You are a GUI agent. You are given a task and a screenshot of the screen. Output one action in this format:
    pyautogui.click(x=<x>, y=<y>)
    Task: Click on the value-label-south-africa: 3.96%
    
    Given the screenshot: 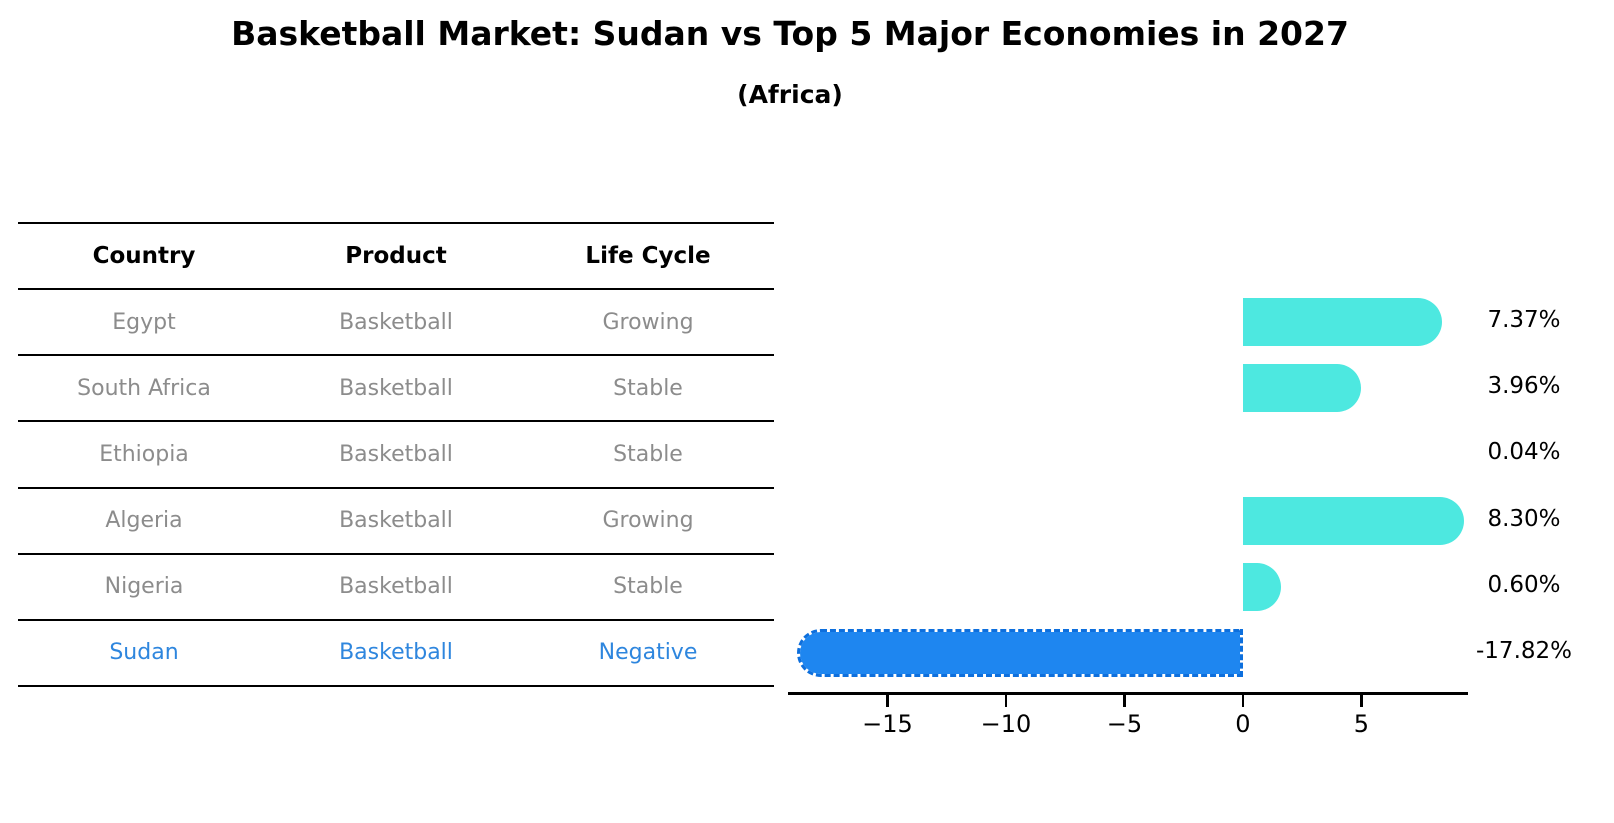 What is the action you would take?
    pyautogui.click(x=1524, y=386)
    